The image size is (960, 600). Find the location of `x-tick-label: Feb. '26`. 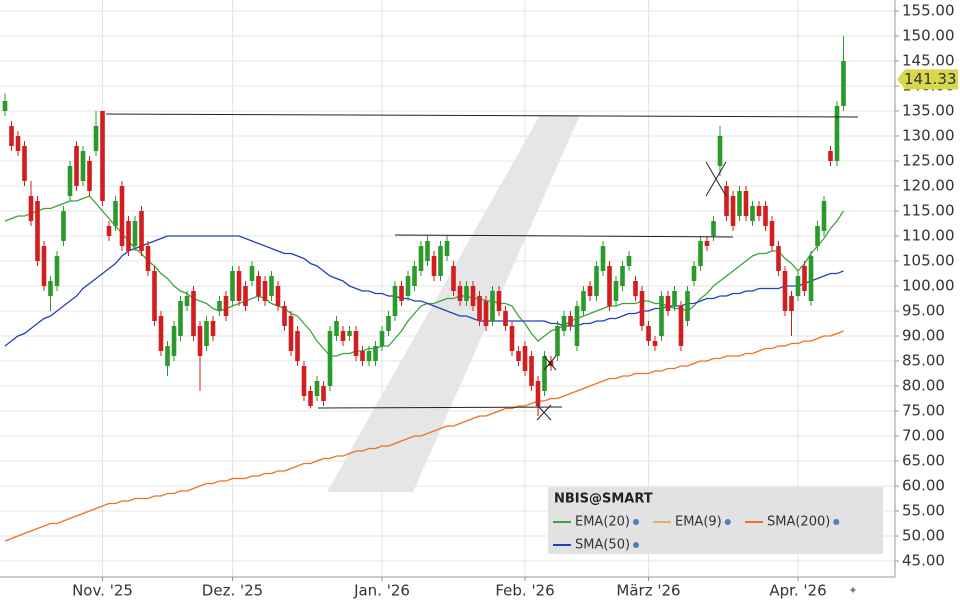

x-tick-label: Feb. '26 is located at coordinates (524, 591).